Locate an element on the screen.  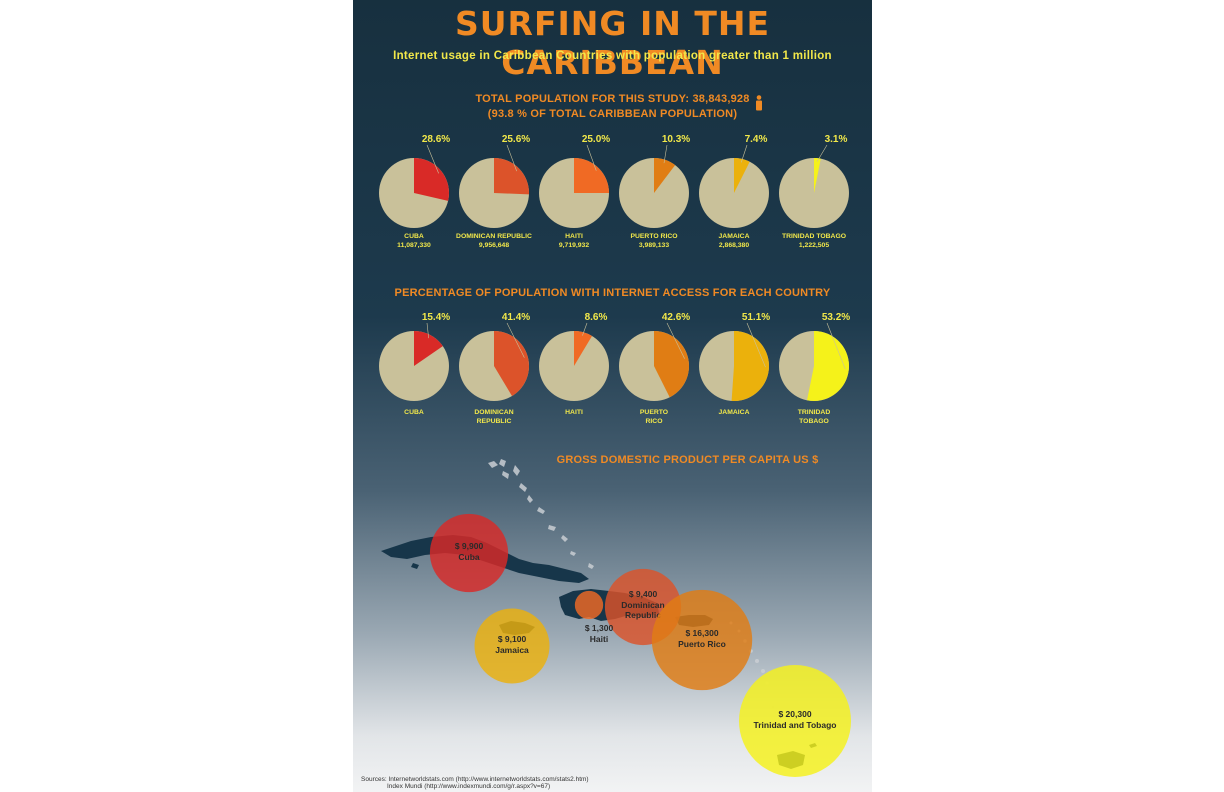
pie-haiti: 8.6% HAITI is located at coordinates (574, 364).